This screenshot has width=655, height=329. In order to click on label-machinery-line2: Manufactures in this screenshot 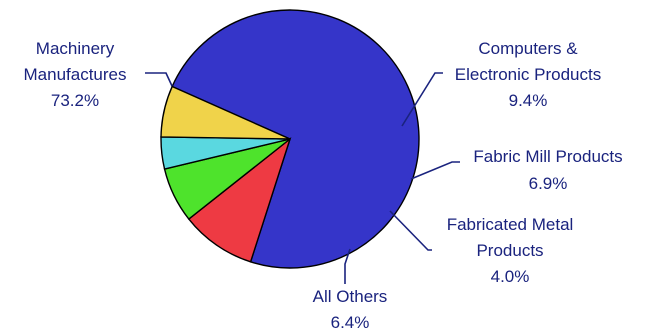, I will do `click(75, 74)`.